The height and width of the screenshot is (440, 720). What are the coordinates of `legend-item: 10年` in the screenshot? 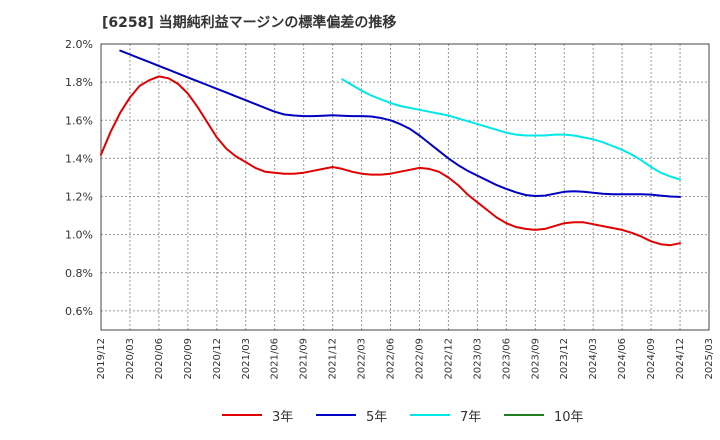 It's located at (544, 415).